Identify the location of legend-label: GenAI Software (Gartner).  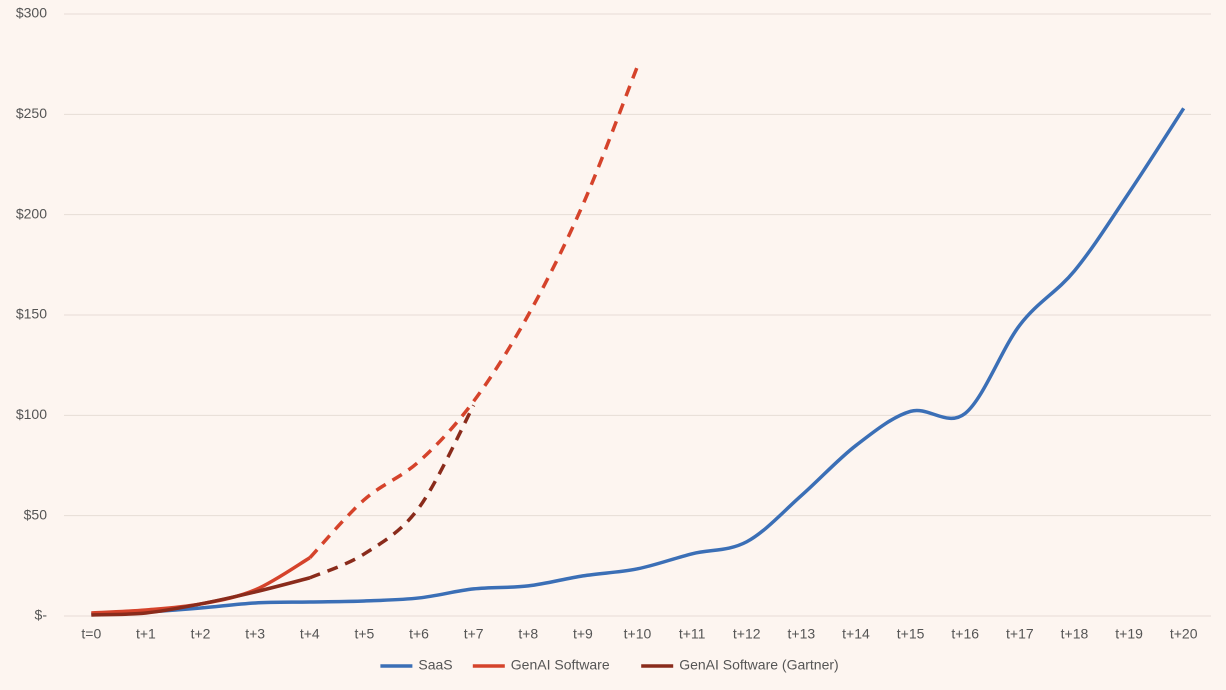
(759, 665).